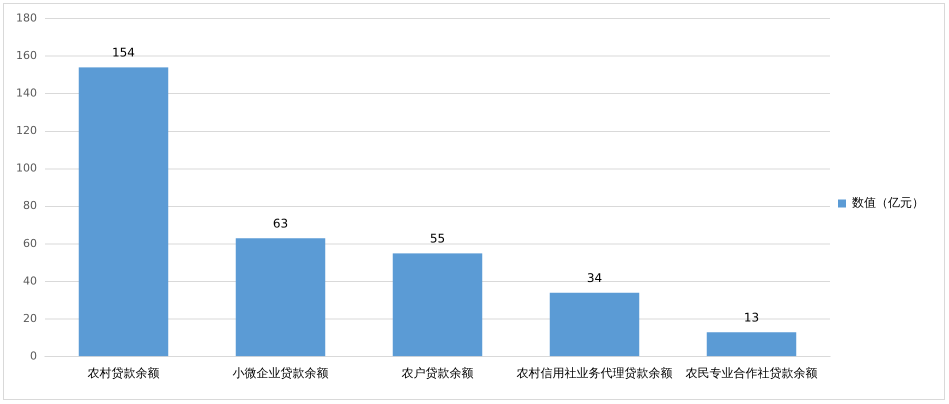 Image resolution: width=949 pixels, height=404 pixels. Describe the element at coordinates (594, 277) in the screenshot. I see `data-label: 34` at that location.